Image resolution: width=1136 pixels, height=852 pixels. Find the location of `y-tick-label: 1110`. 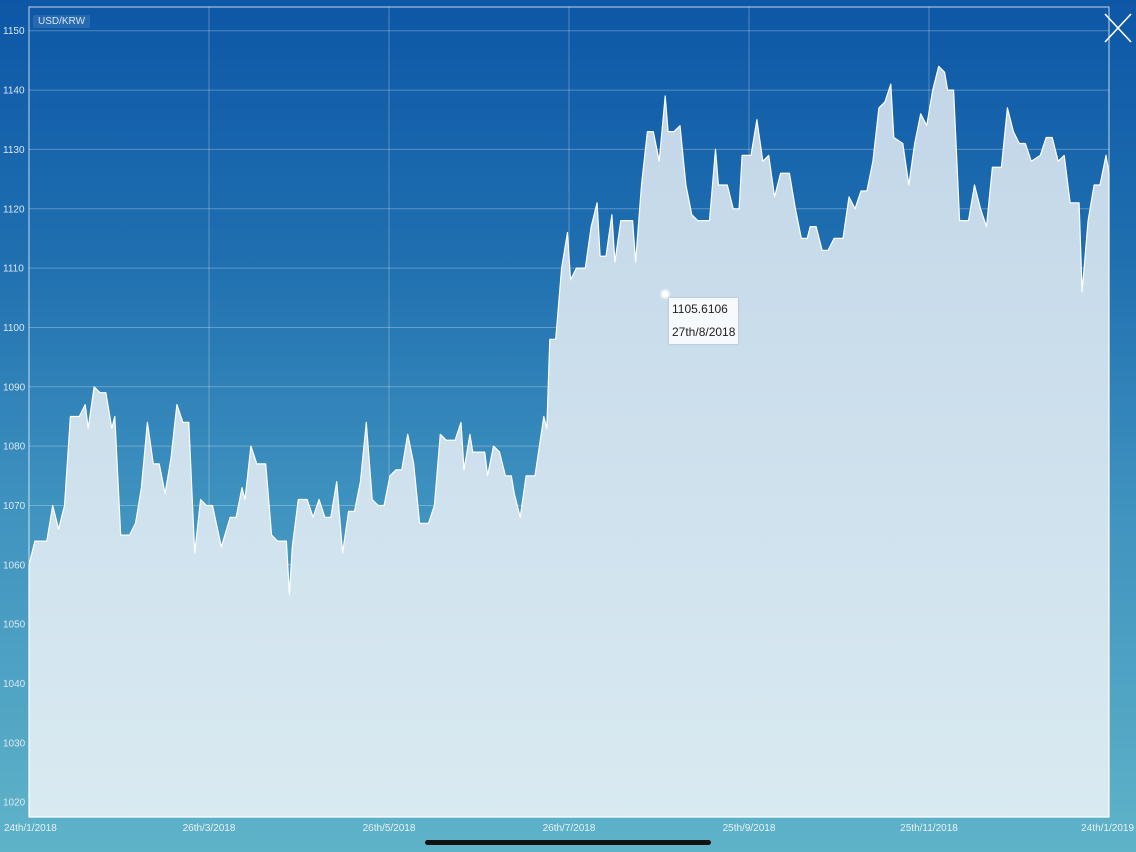

y-tick-label: 1110 is located at coordinates (13, 269).